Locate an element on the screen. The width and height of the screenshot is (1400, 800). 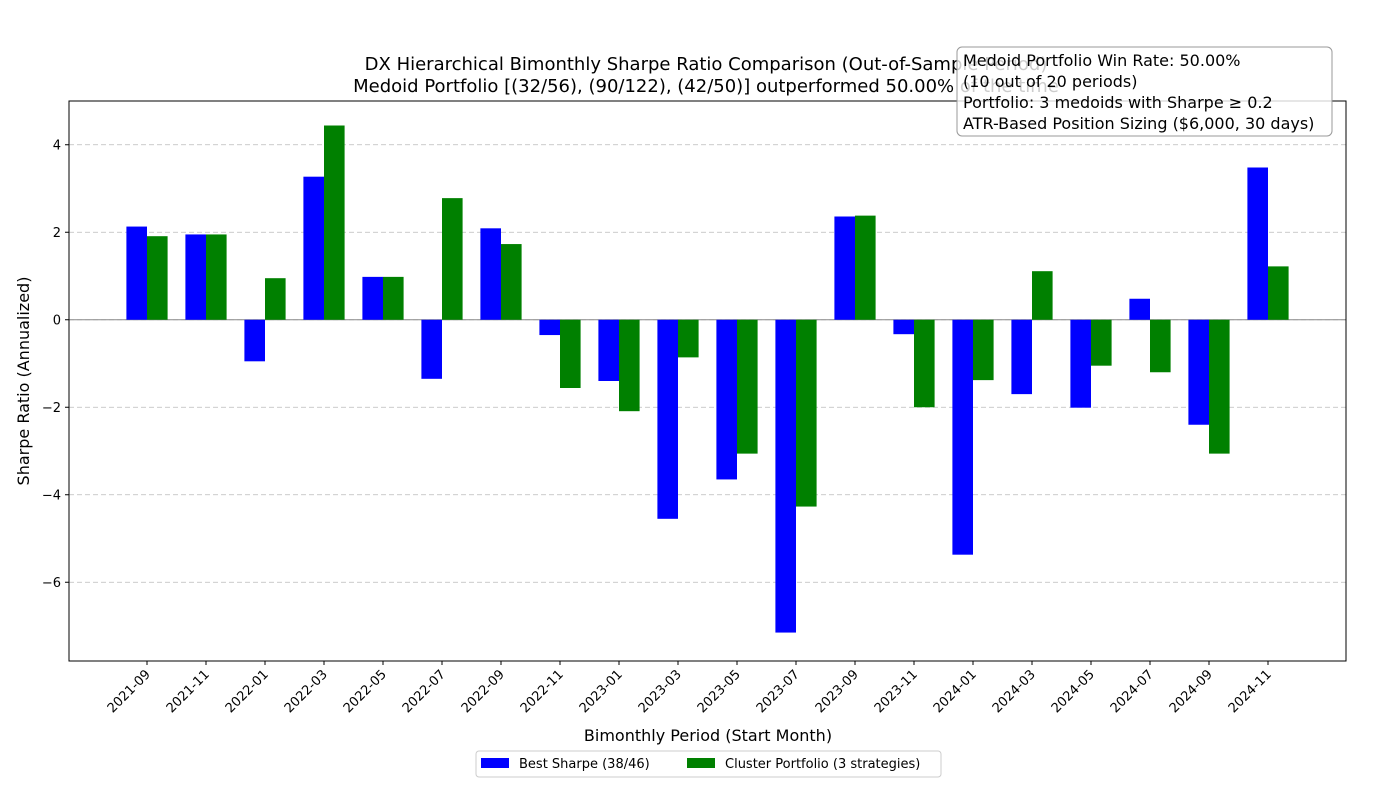
legend-swatch-cluster-portfolio is located at coordinates (701, 763).